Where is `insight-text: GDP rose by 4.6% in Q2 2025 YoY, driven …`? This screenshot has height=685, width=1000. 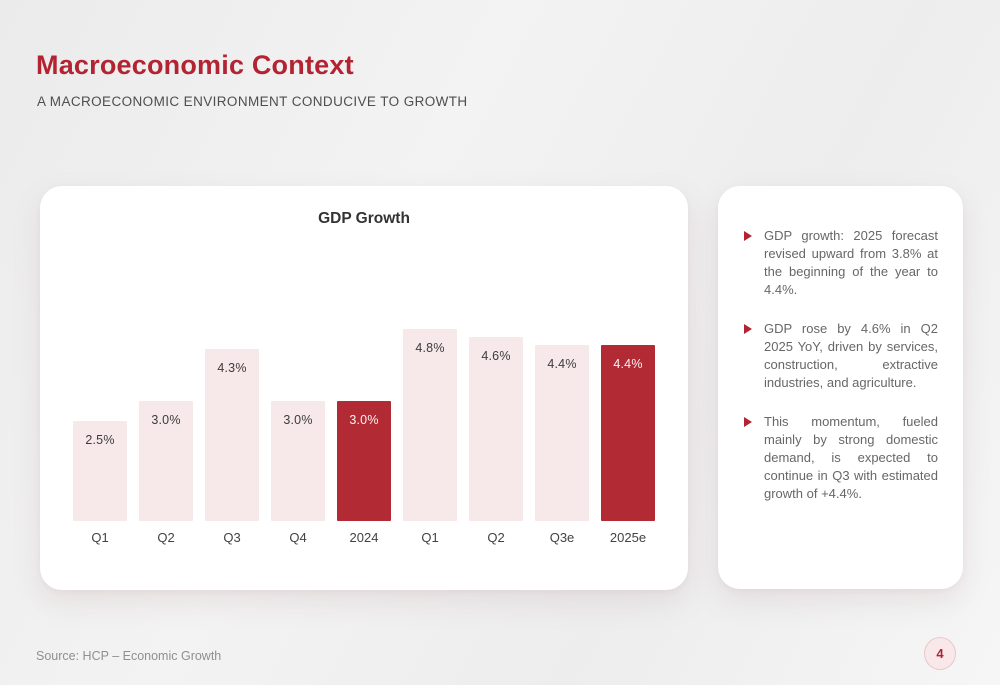
insight-text: GDP rose by 4.6% in Q2 2025 YoY, driven … is located at coordinates (851, 355).